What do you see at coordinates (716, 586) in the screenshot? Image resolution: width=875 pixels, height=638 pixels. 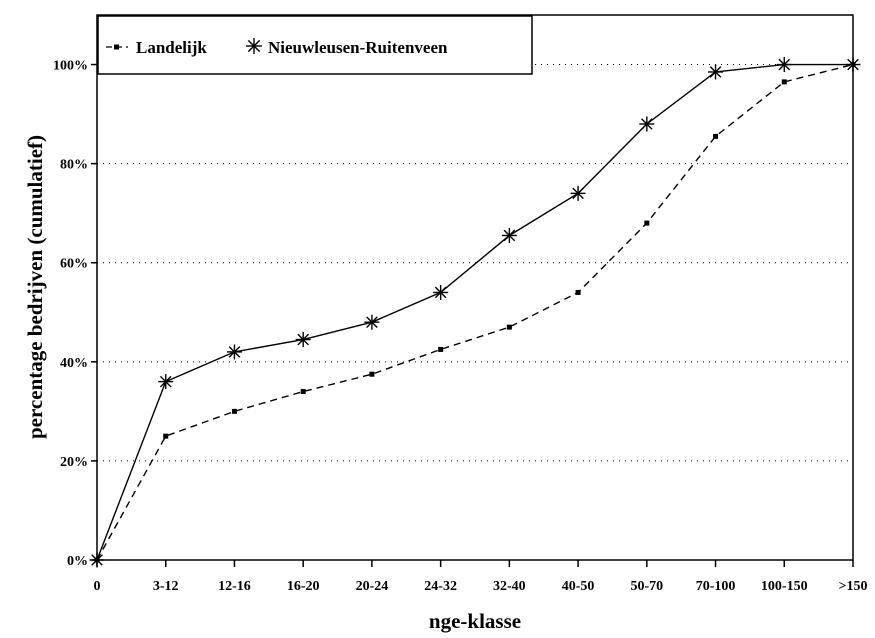 I see `x-tick-label: 70-100` at bounding box center [716, 586].